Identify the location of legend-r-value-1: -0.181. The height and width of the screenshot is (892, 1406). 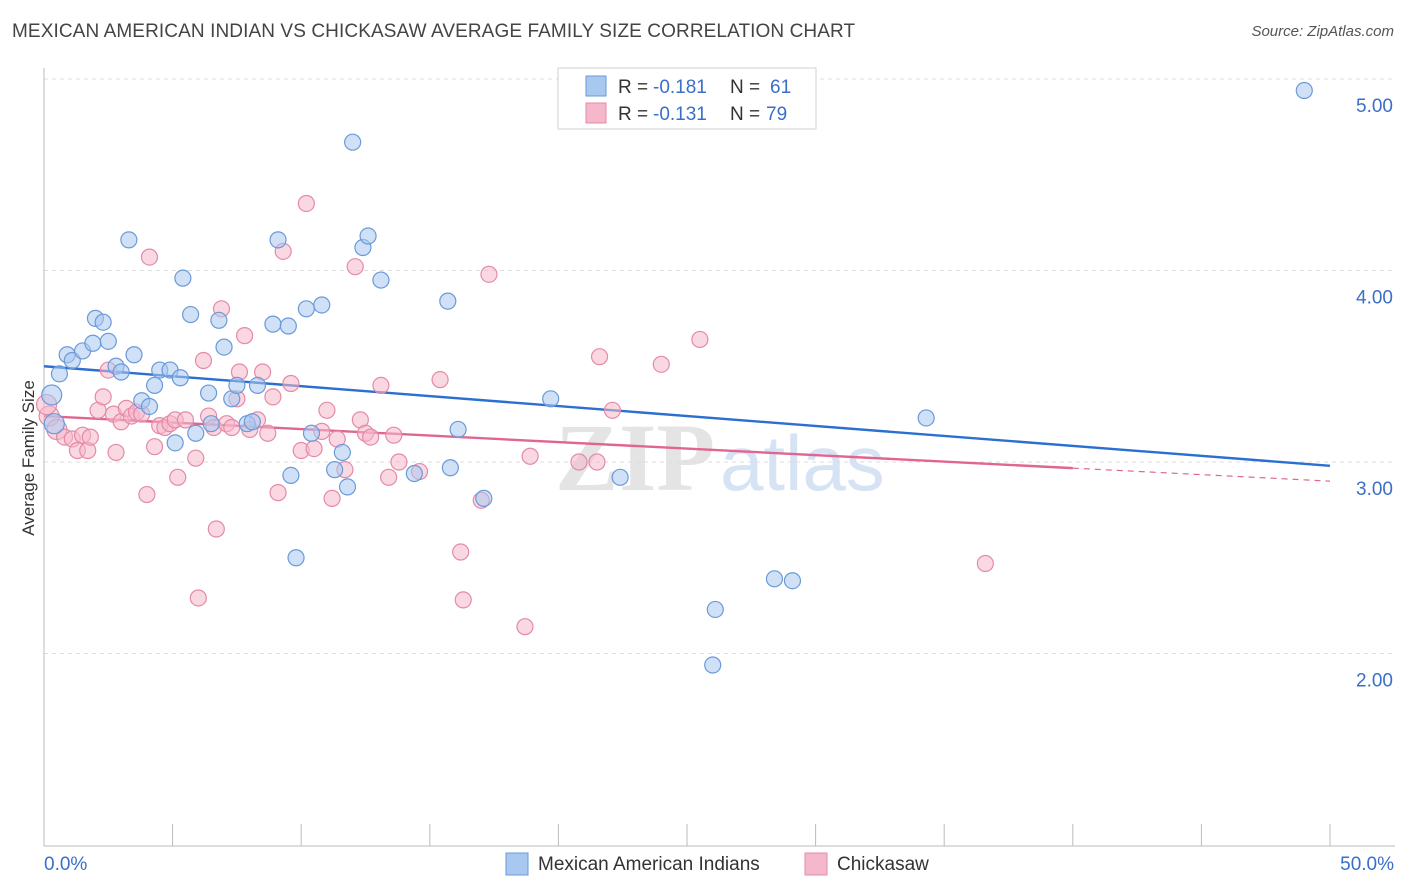
(680, 87).